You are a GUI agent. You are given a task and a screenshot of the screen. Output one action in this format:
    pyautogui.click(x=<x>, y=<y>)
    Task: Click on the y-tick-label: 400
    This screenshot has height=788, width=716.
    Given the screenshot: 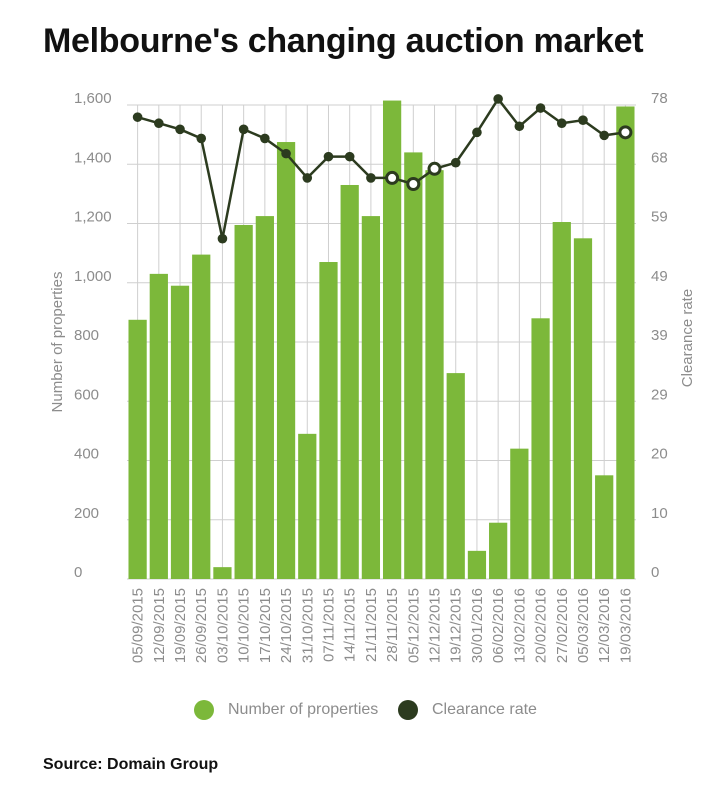 What is the action you would take?
    pyautogui.click(x=86, y=454)
    